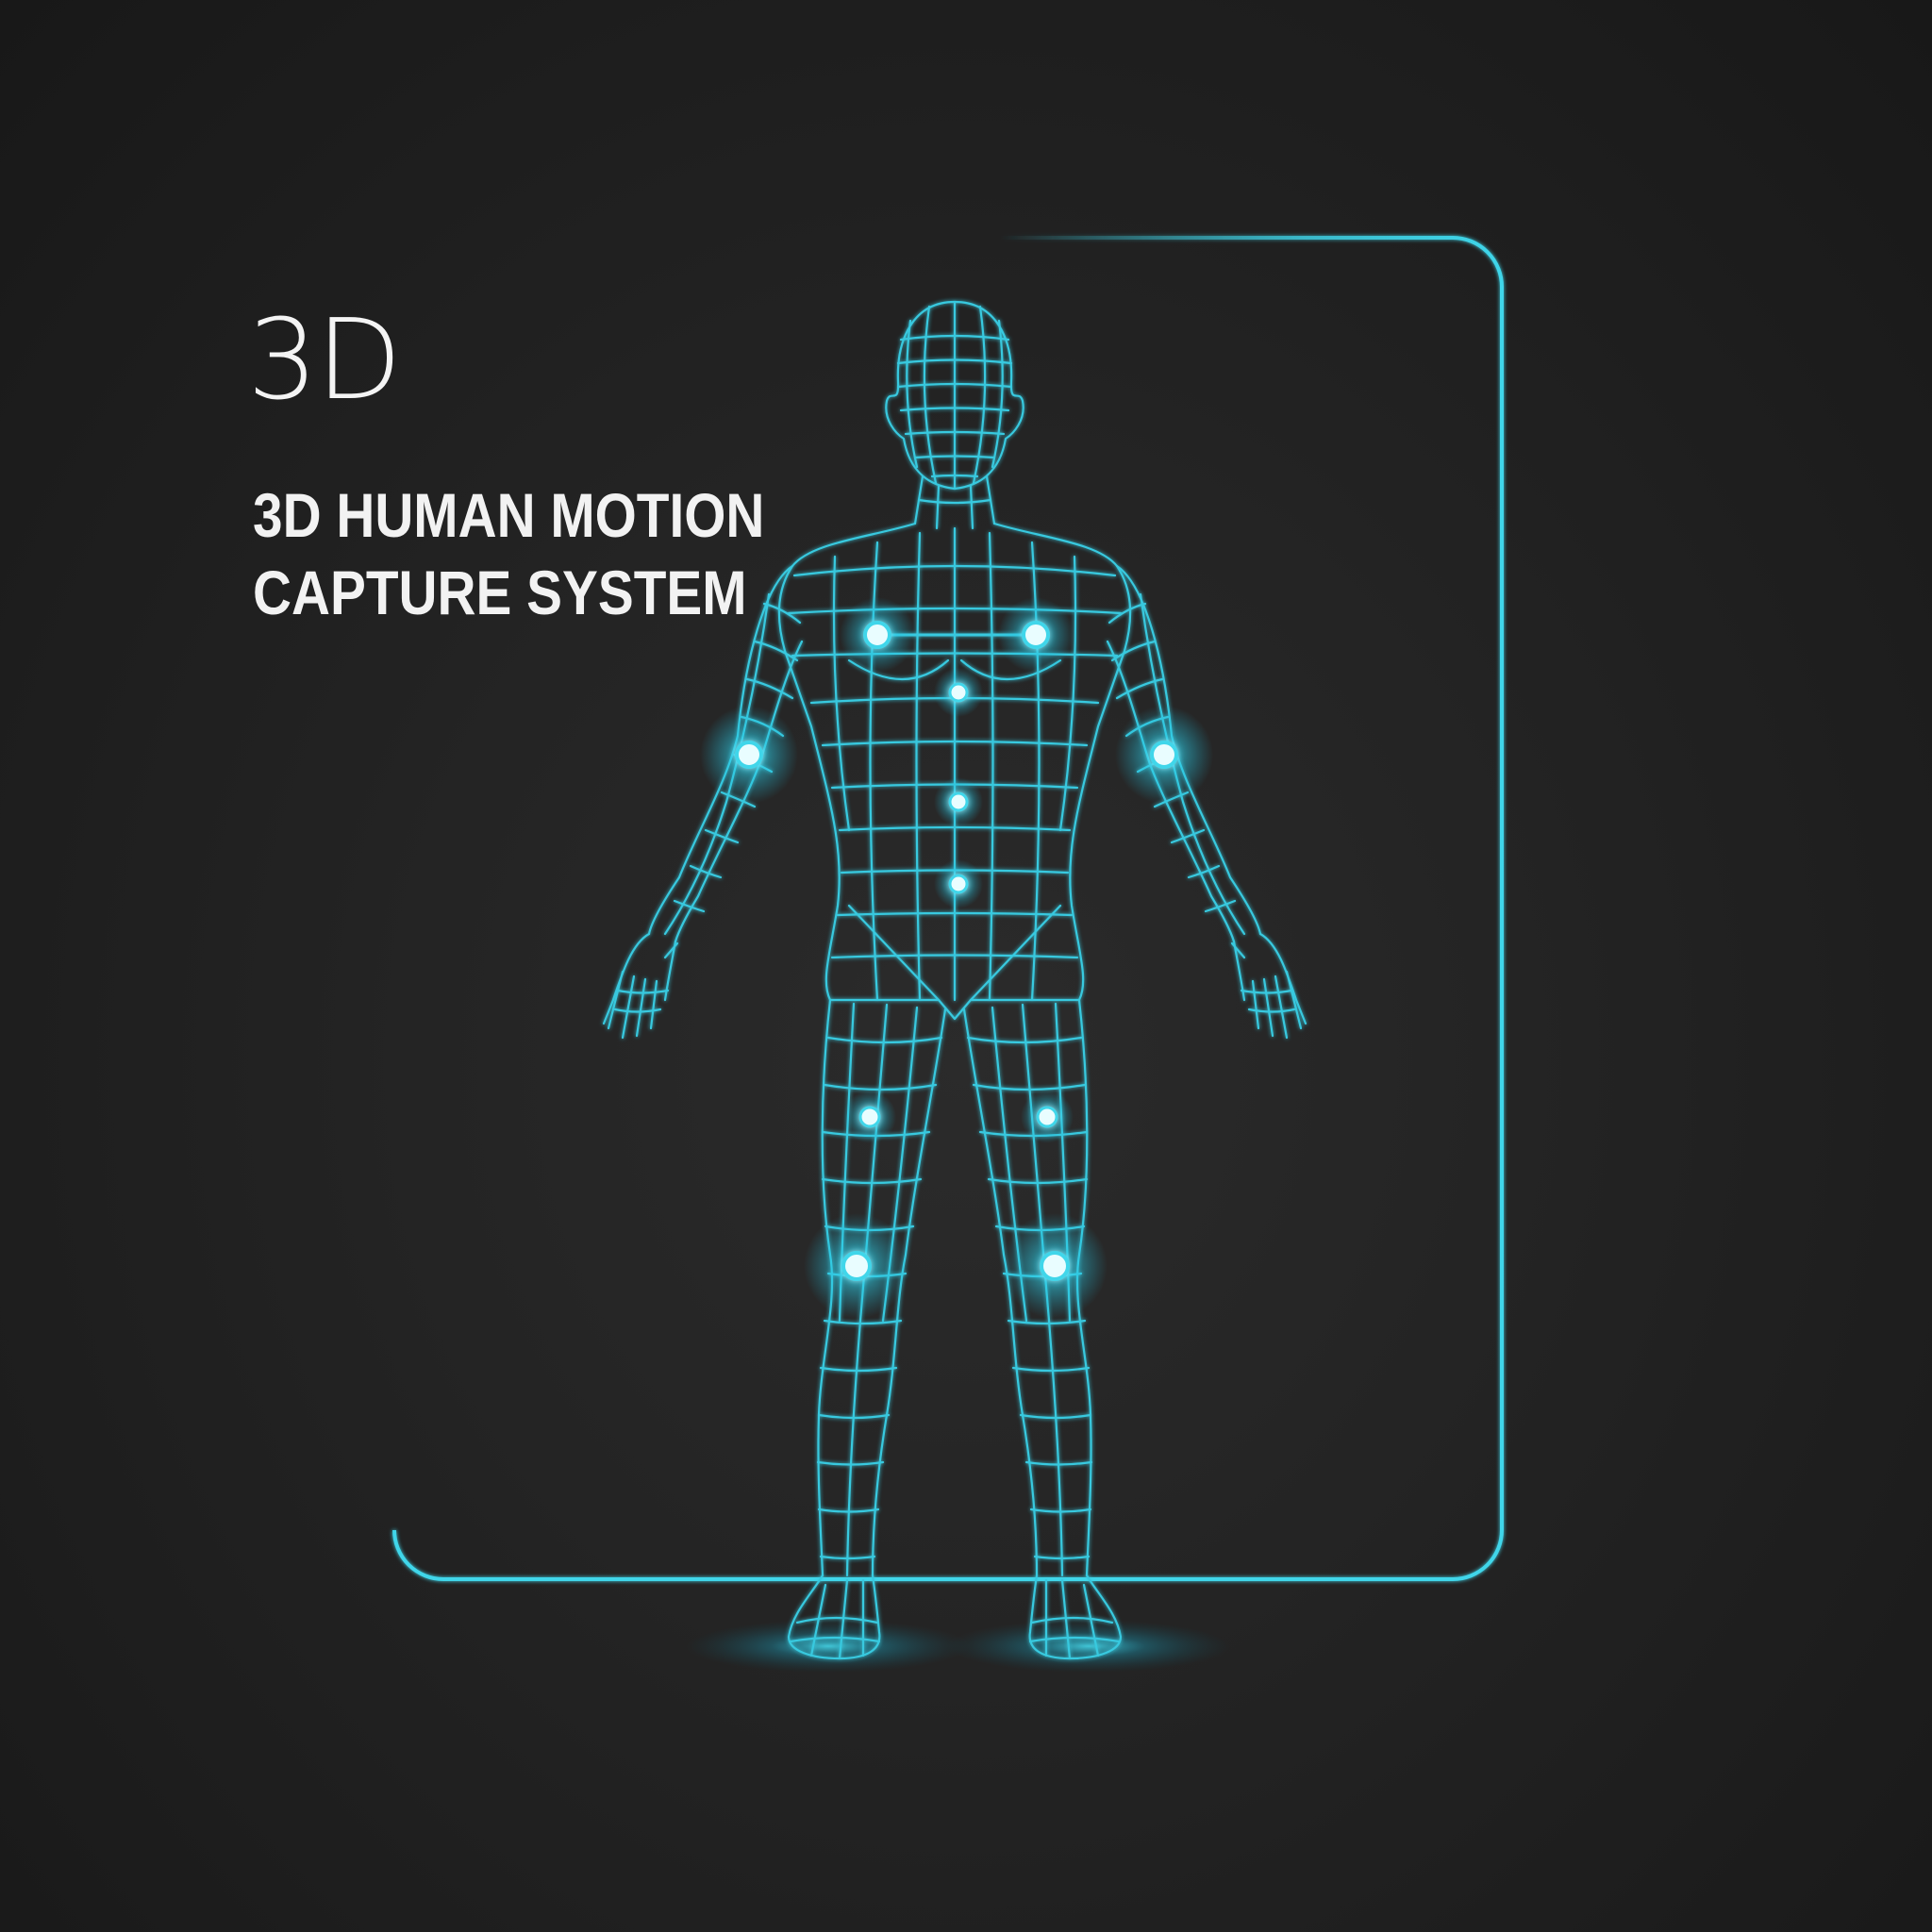 The width and height of the screenshot is (1932, 1932). Describe the element at coordinates (1055, 1266) in the screenshot. I see `right-knee-marker` at that location.